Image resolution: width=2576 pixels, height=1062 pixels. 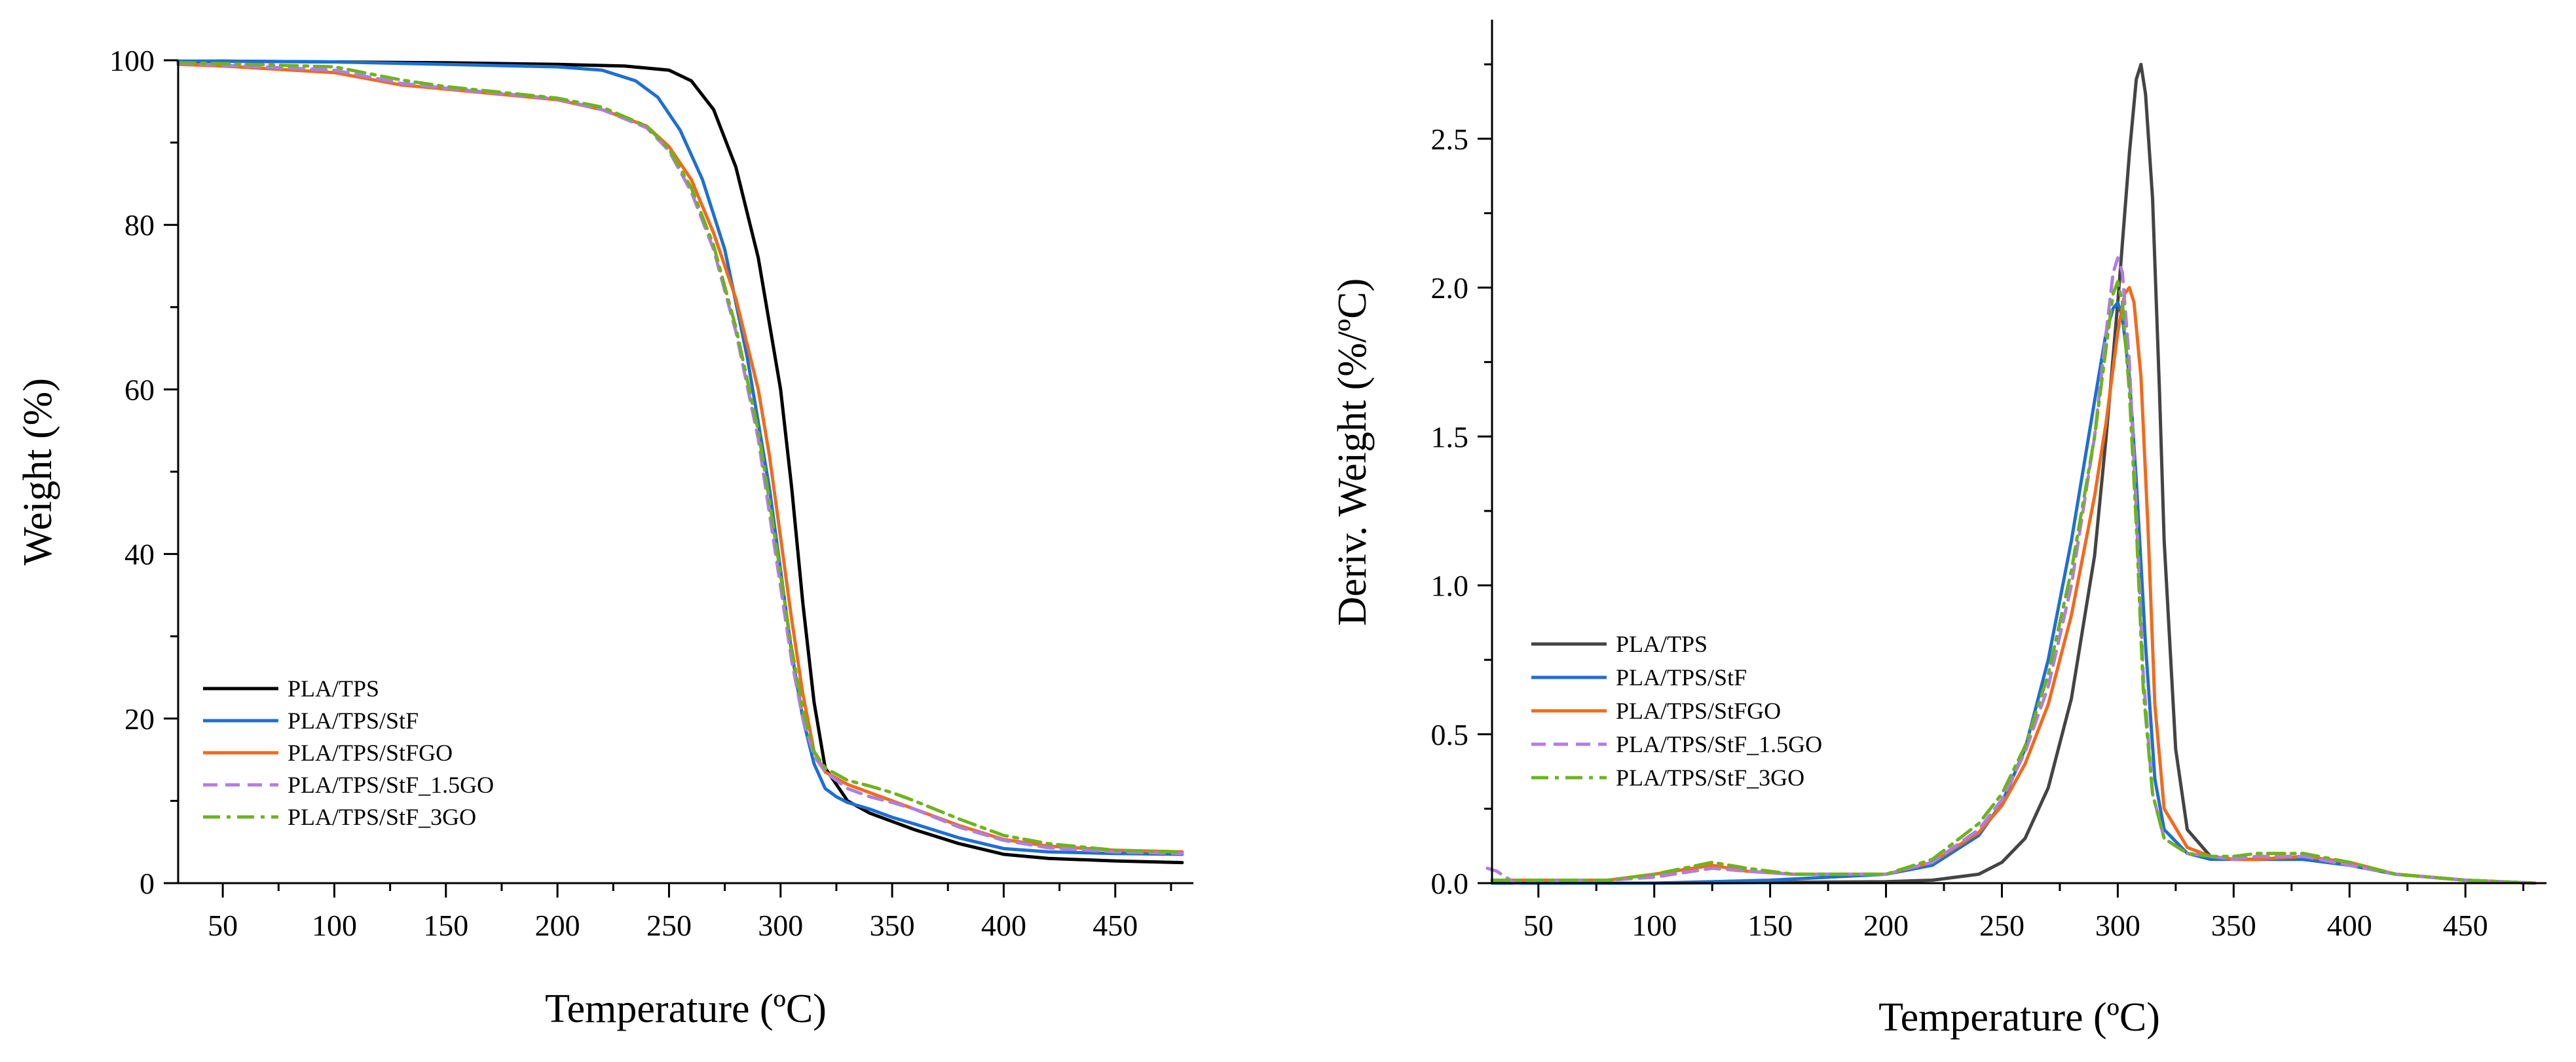 I want to click on tga-legend-label-2: PLA/TPS/StFGO, so click(x=370, y=753).